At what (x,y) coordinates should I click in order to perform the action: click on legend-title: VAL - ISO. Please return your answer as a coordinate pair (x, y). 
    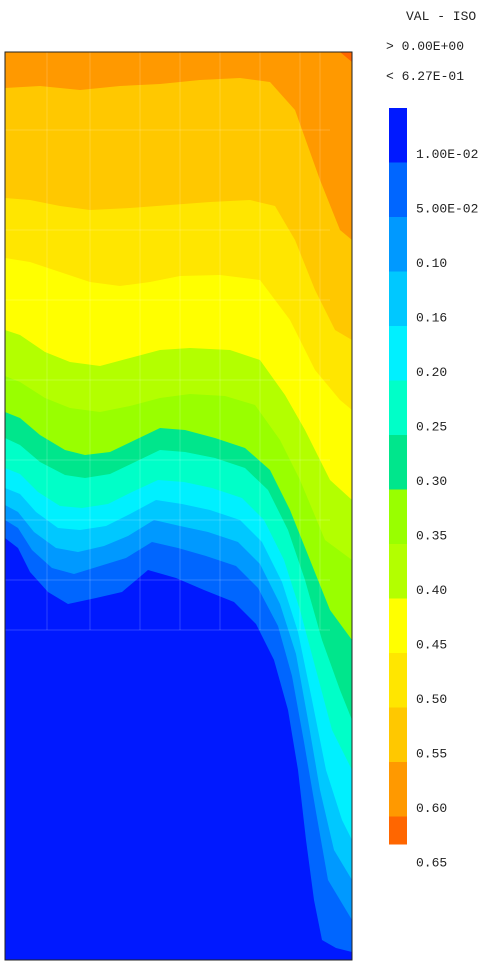
    Looking at the image, I should click on (441, 16).